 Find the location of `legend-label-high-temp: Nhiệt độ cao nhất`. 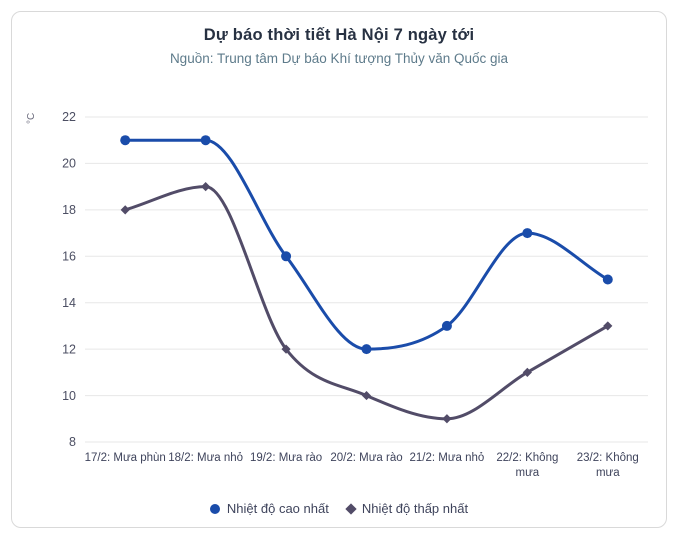

legend-label-high-temp: Nhiệt độ cao nhất is located at coordinates (277, 508).